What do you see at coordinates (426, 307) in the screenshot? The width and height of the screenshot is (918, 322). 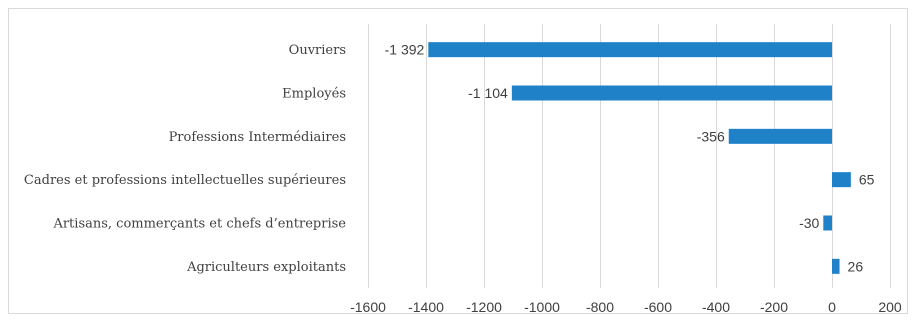 I see `x-tick-label: -1400` at bounding box center [426, 307].